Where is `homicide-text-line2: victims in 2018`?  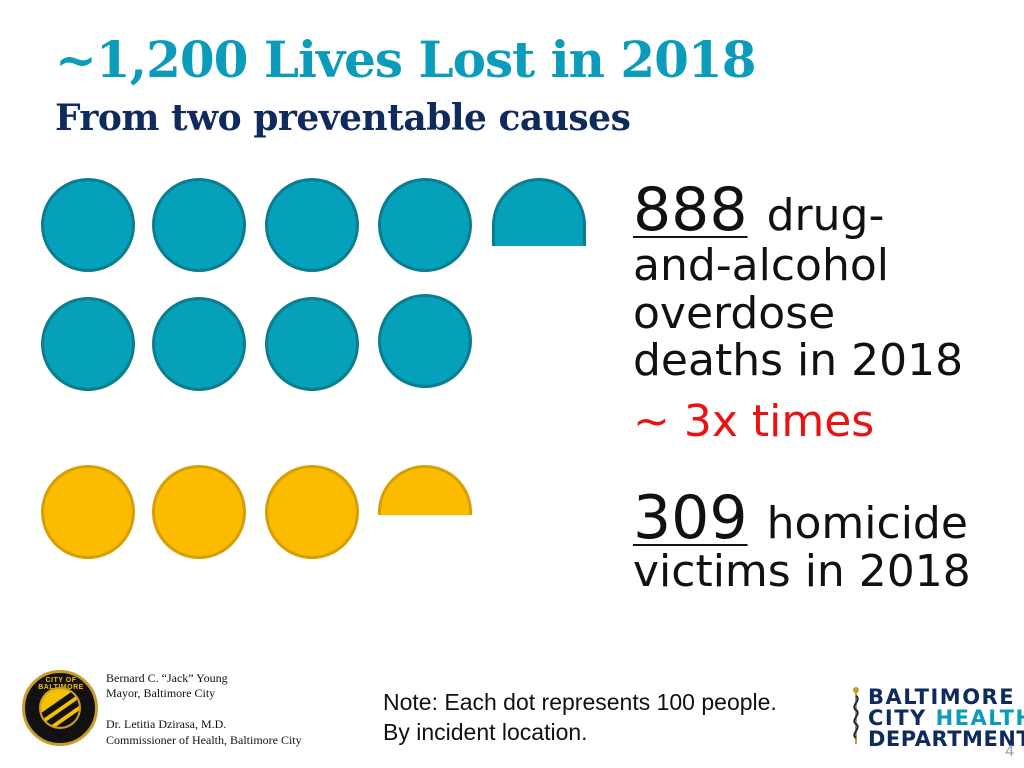
homicide-text-line2: victims in 2018 is located at coordinates (802, 571).